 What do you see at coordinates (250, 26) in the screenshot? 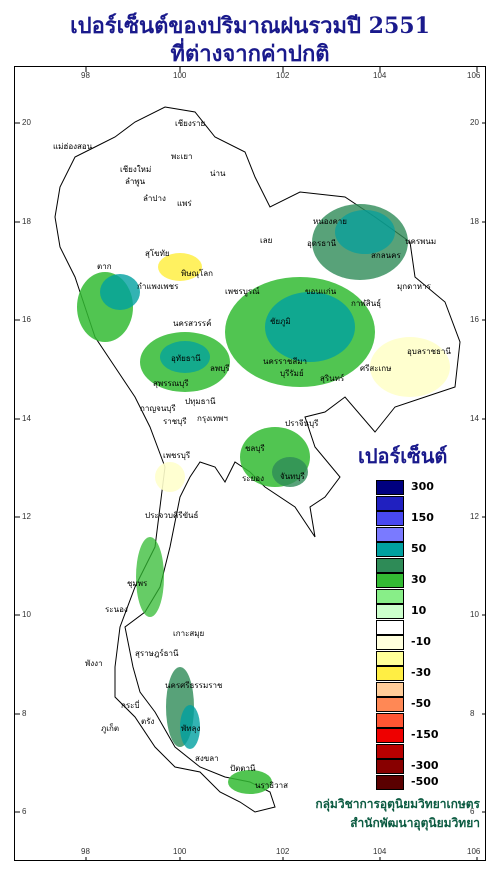
I see `map-title-line1: เปอร์เซ็นต์ของปริมาณฝนรวมปี 2551` at bounding box center [250, 26].